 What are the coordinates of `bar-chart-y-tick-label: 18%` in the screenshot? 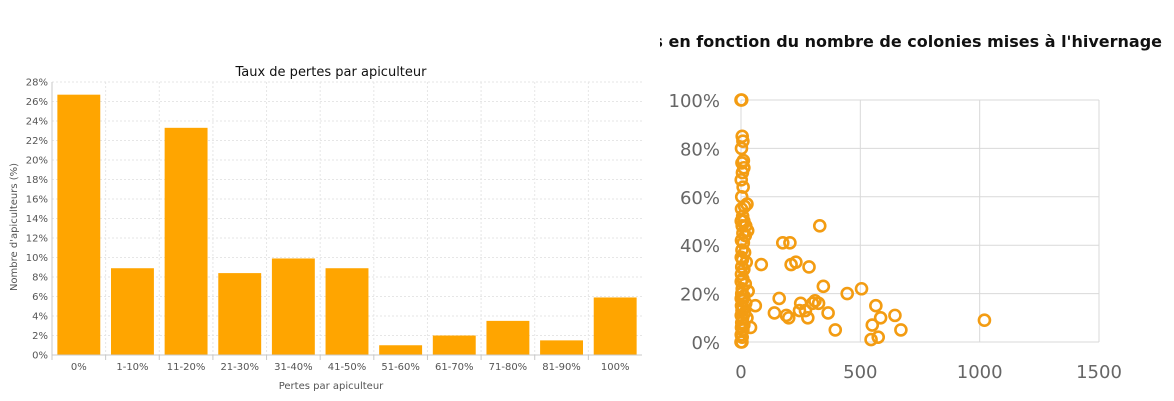 It's located at (37, 180).